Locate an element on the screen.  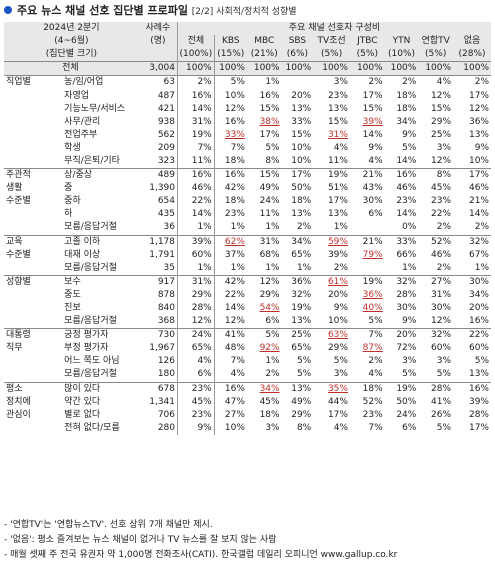
value-cell: 54% is located at coordinates (264, 308).